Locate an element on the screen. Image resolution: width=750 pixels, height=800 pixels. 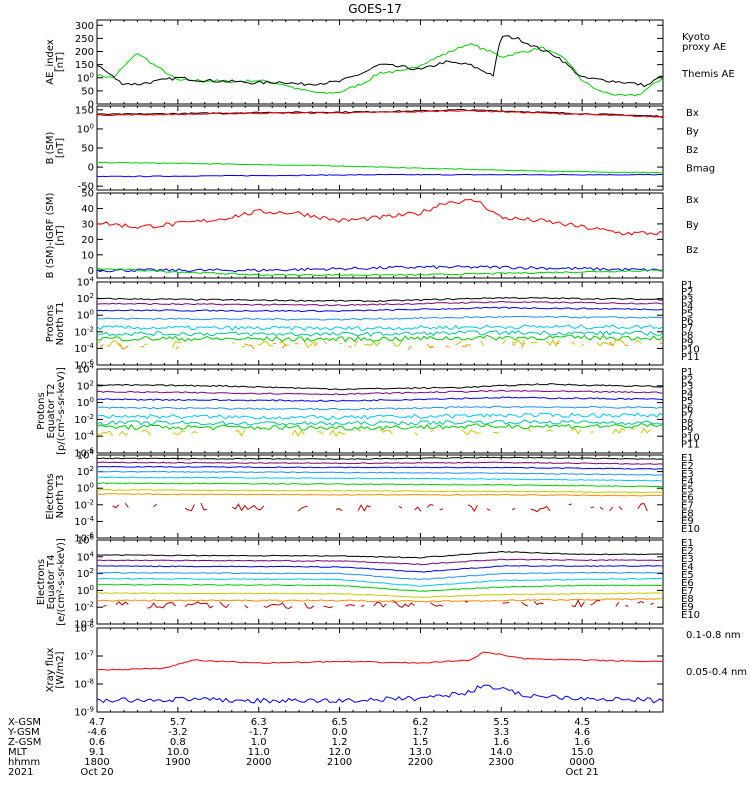
legend-entry: P9 is located at coordinates (687, 430).